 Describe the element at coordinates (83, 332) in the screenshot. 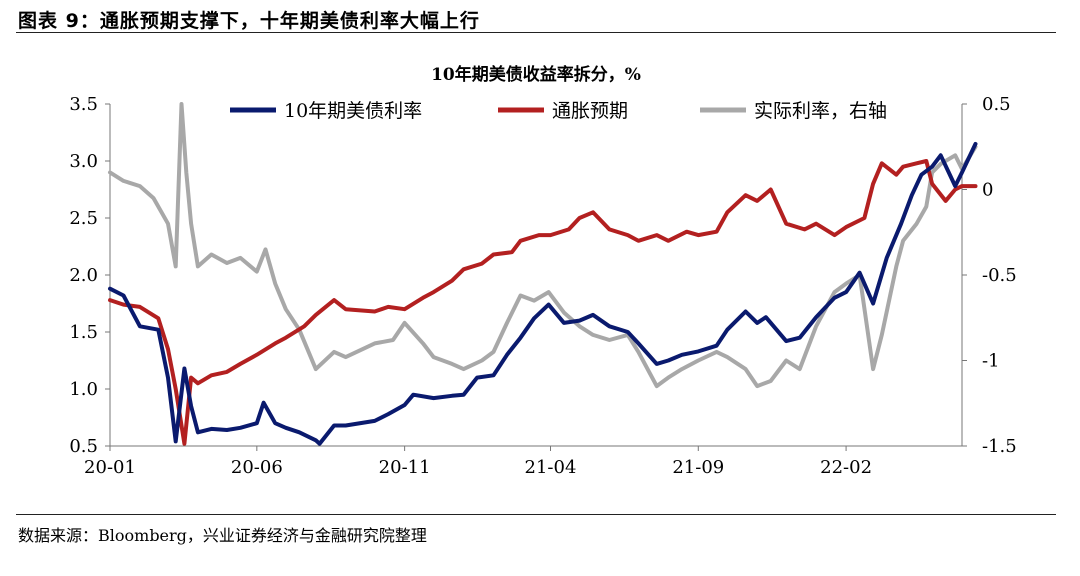

I see `left-y-tick-label: 1.5` at that location.